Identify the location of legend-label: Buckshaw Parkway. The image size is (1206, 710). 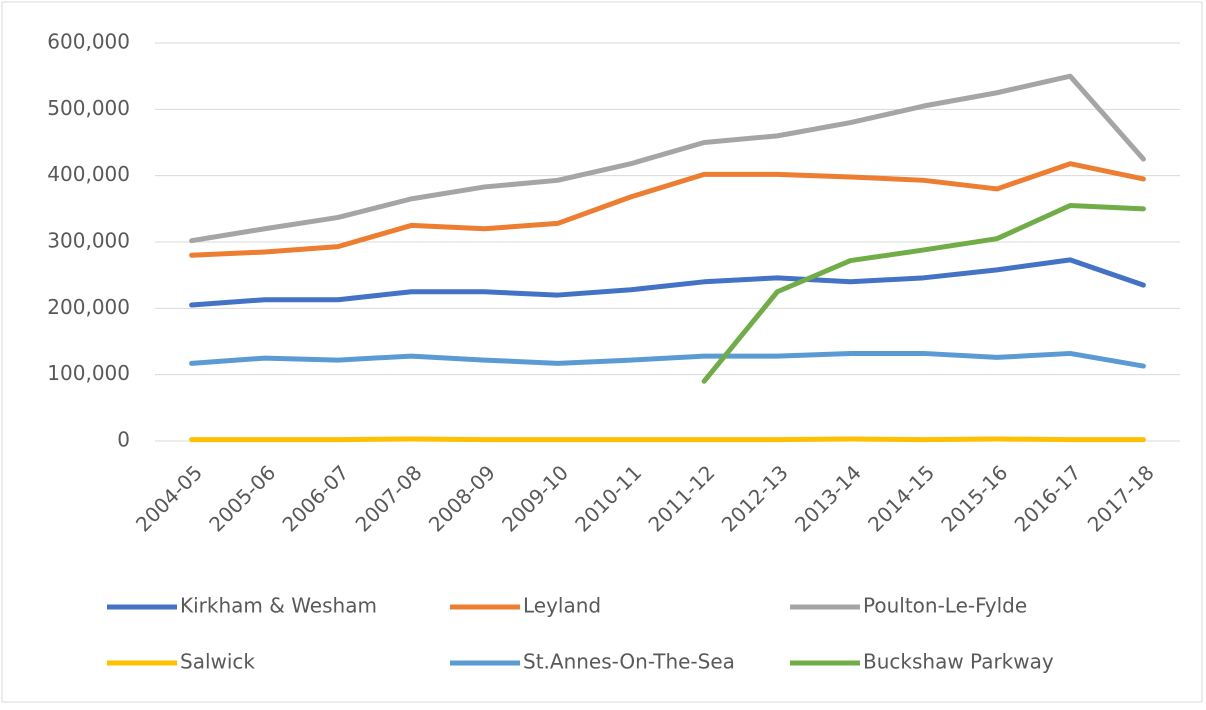
(958, 662).